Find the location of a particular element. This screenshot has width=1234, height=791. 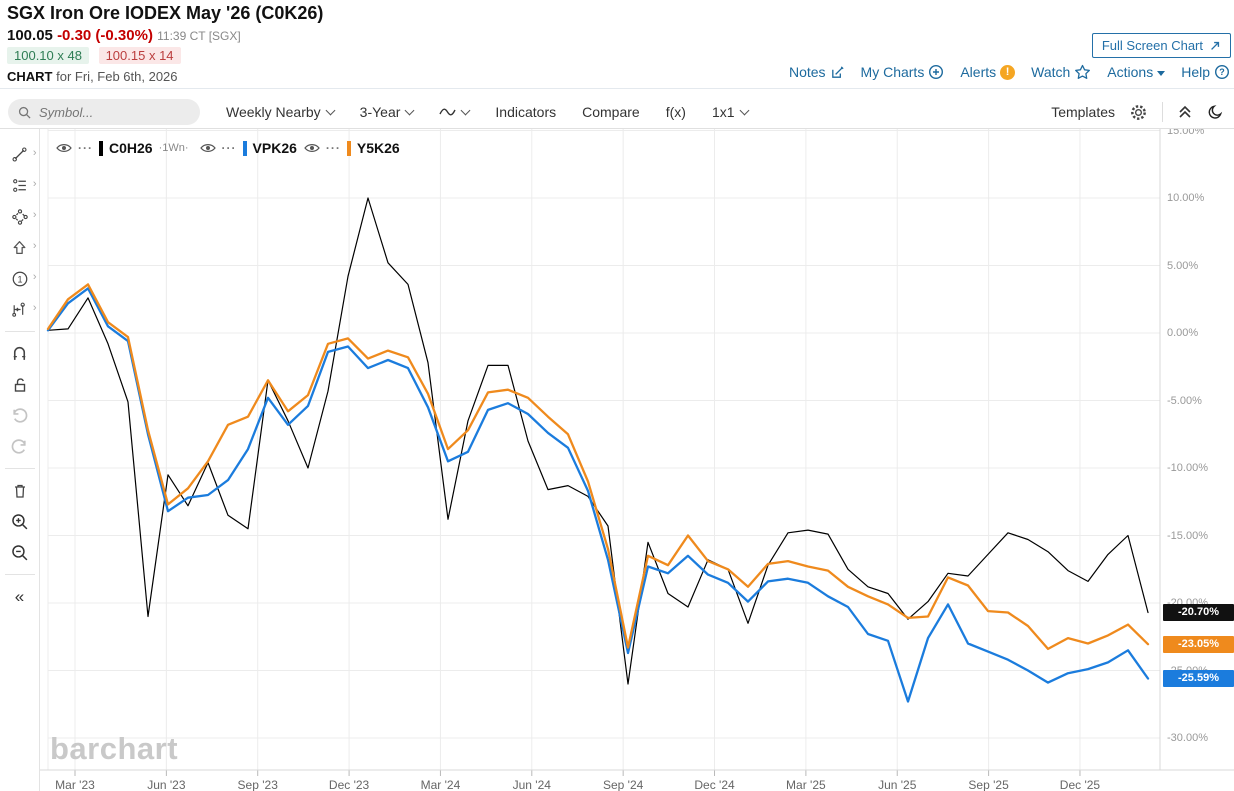

double-chevron-left-icon: « is located at coordinates (19, 596).